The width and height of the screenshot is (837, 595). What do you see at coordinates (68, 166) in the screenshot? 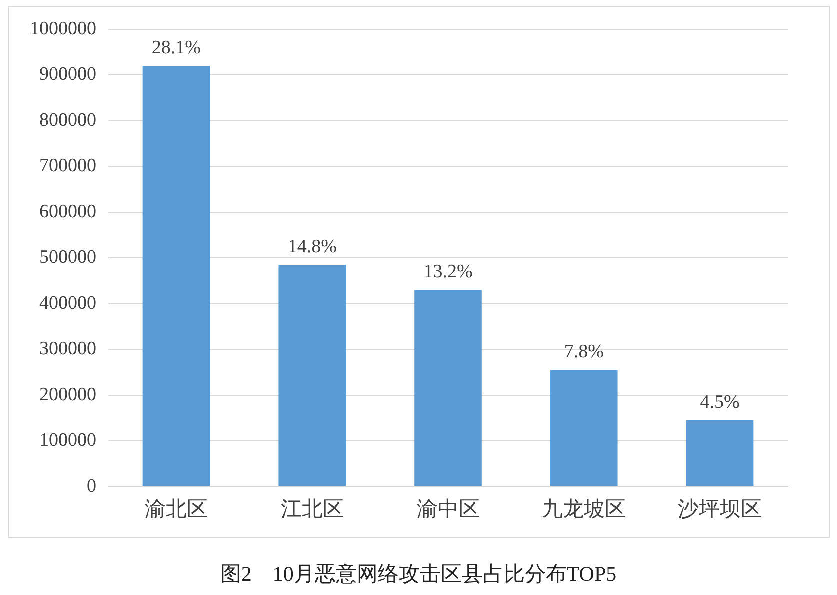
I see `y-tick-label: 700000` at bounding box center [68, 166].